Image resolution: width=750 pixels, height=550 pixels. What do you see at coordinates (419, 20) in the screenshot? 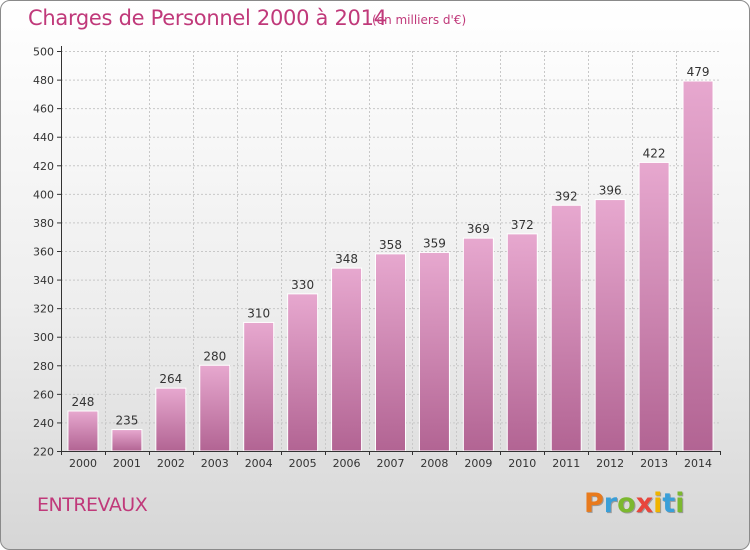
I see `unit-note: (en milliers d'€)` at bounding box center [419, 20].